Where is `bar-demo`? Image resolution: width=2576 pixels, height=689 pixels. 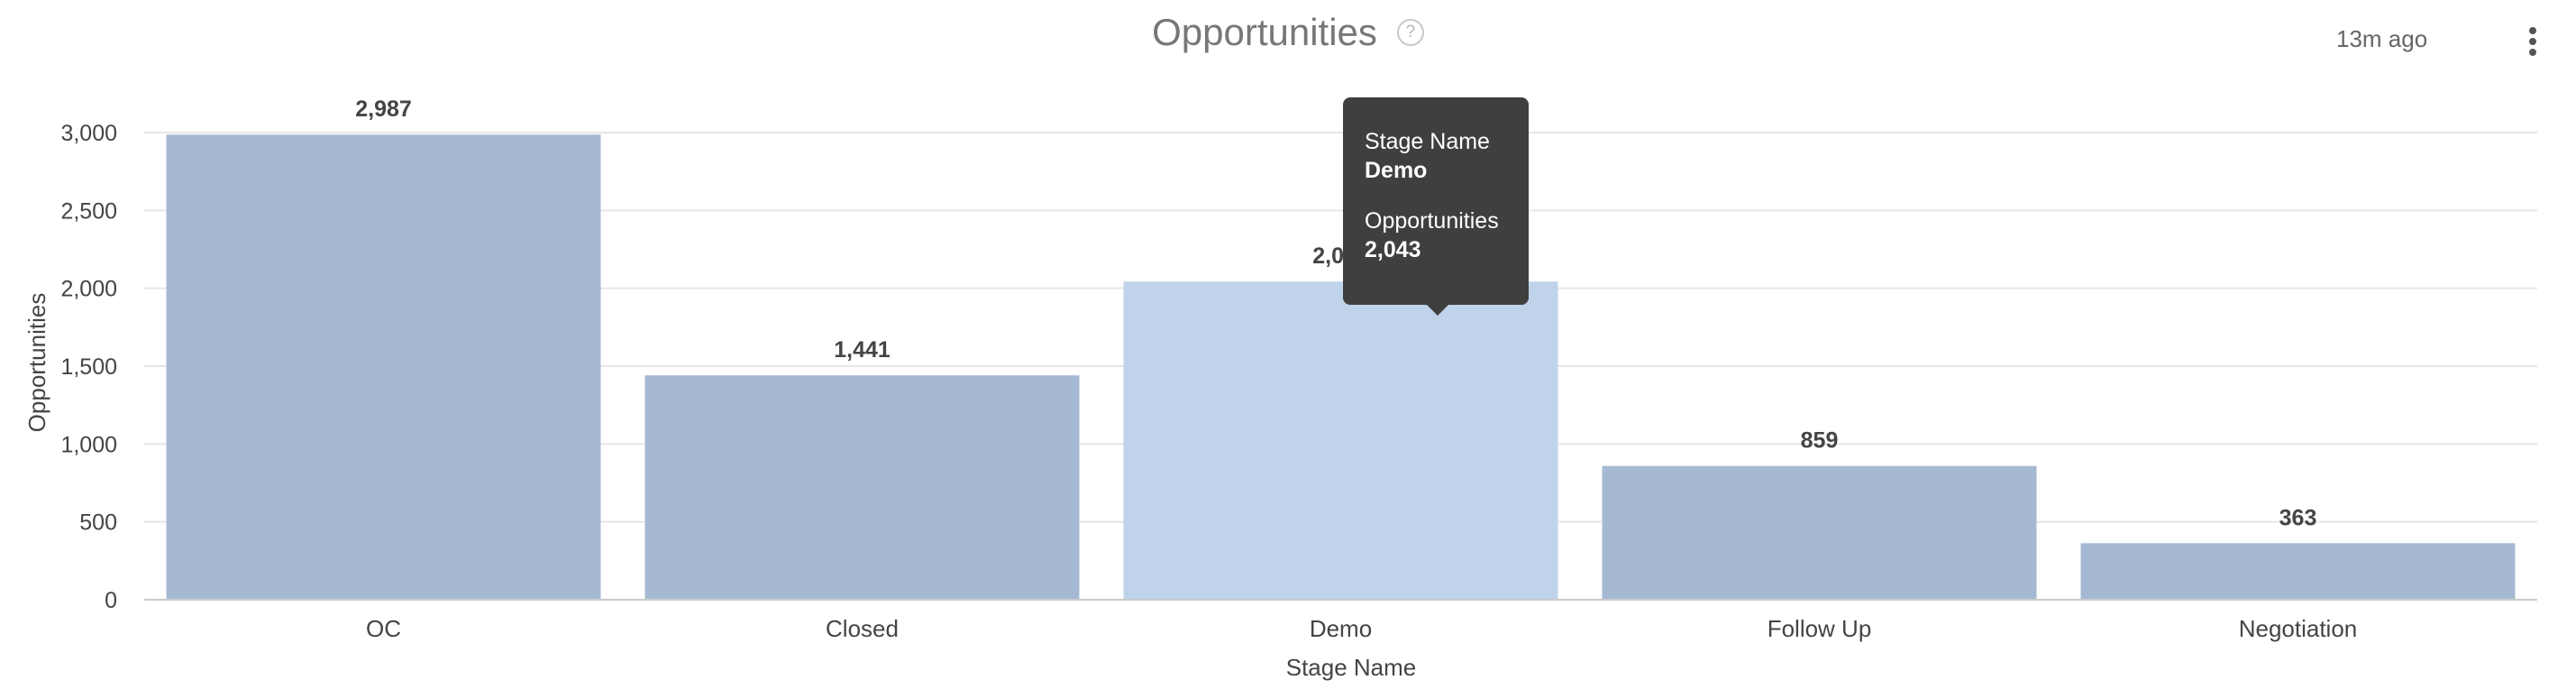
bar-demo is located at coordinates (1340, 441).